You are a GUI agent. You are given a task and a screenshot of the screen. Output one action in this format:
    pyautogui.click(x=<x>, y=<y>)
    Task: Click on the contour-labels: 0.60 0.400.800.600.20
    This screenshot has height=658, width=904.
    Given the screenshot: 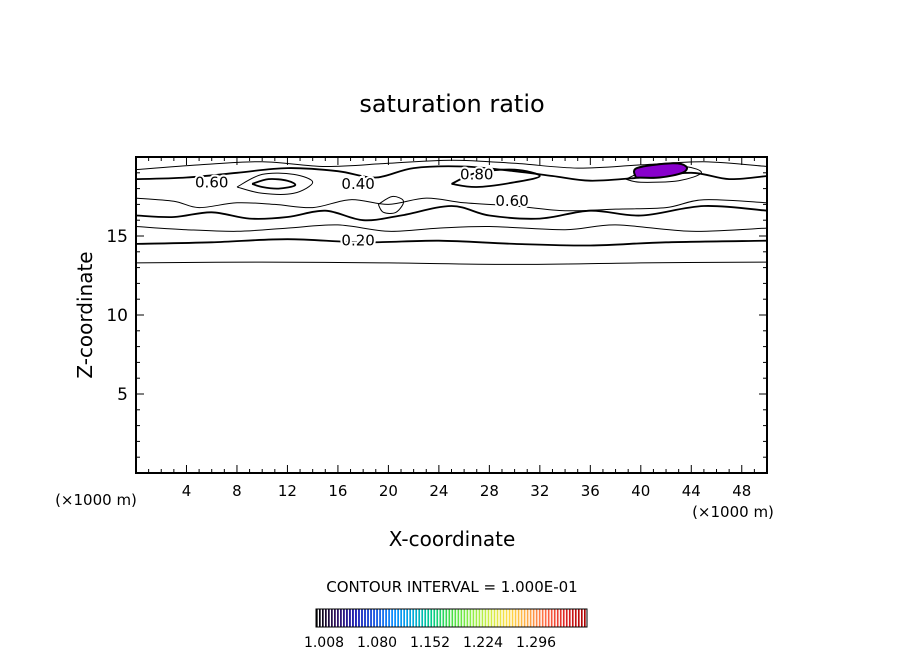 What is the action you would take?
    pyautogui.click(x=362, y=207)
    